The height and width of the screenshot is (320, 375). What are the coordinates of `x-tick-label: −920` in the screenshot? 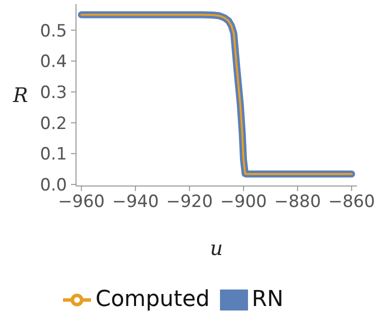 It's located at (189, 202).